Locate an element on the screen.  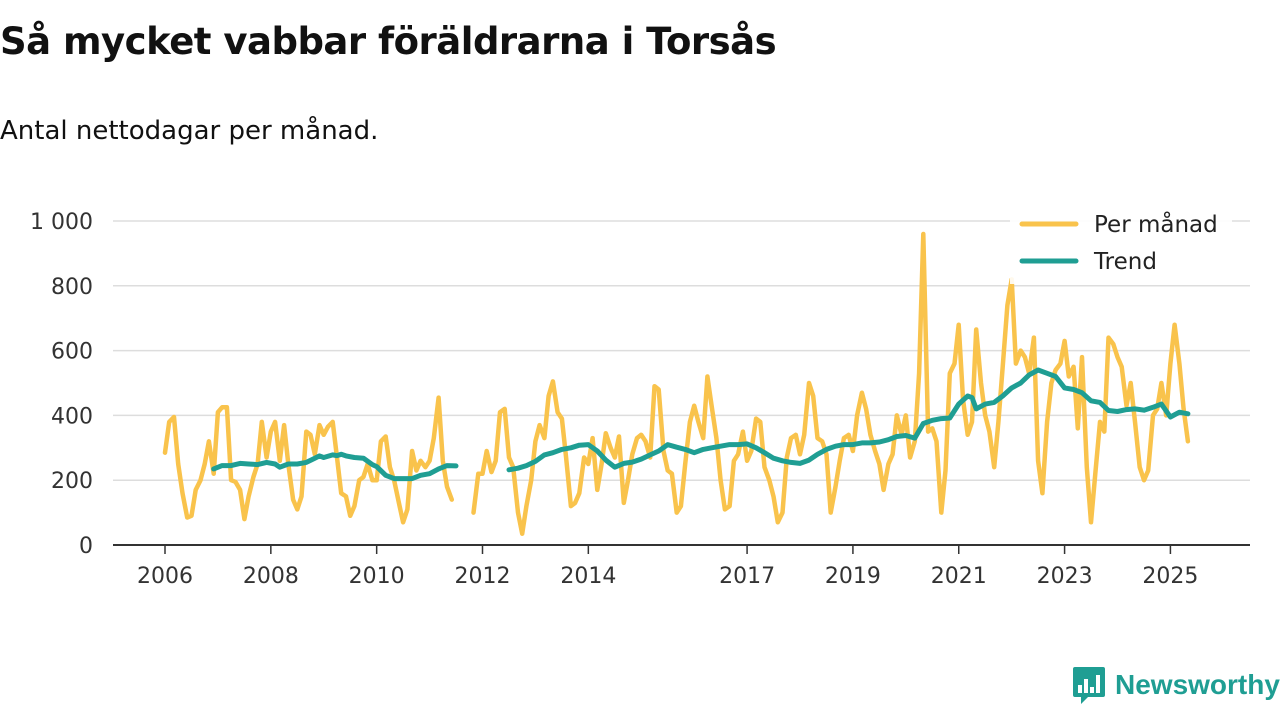
x-tick-label: 2010 is located at coordinates (377, 576).